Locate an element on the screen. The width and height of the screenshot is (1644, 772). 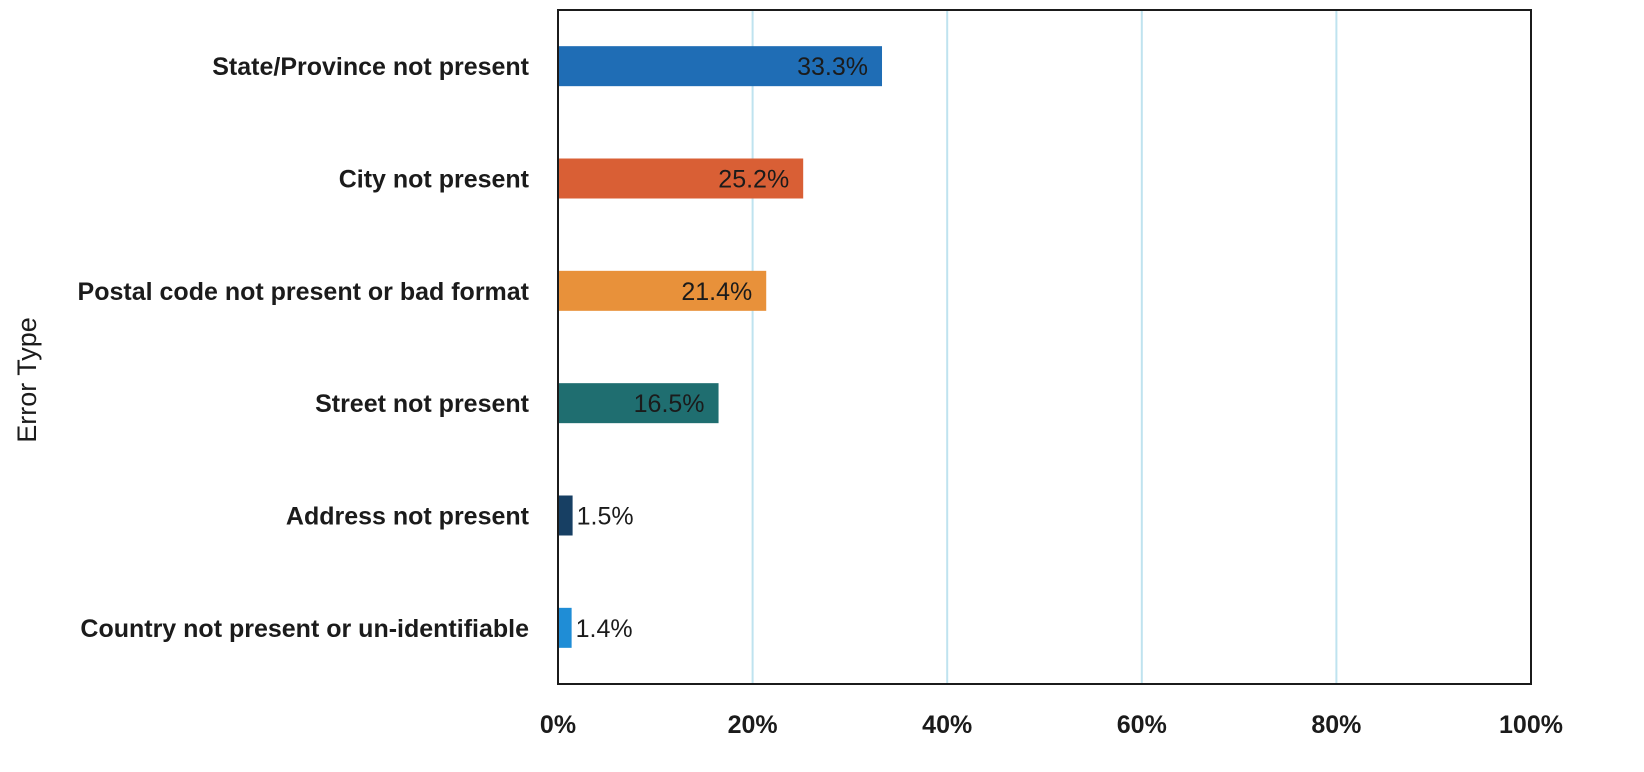
x-tick-labels: 0% 20% 40% 60% 80% 100% is located at coordinates (1051, 725).